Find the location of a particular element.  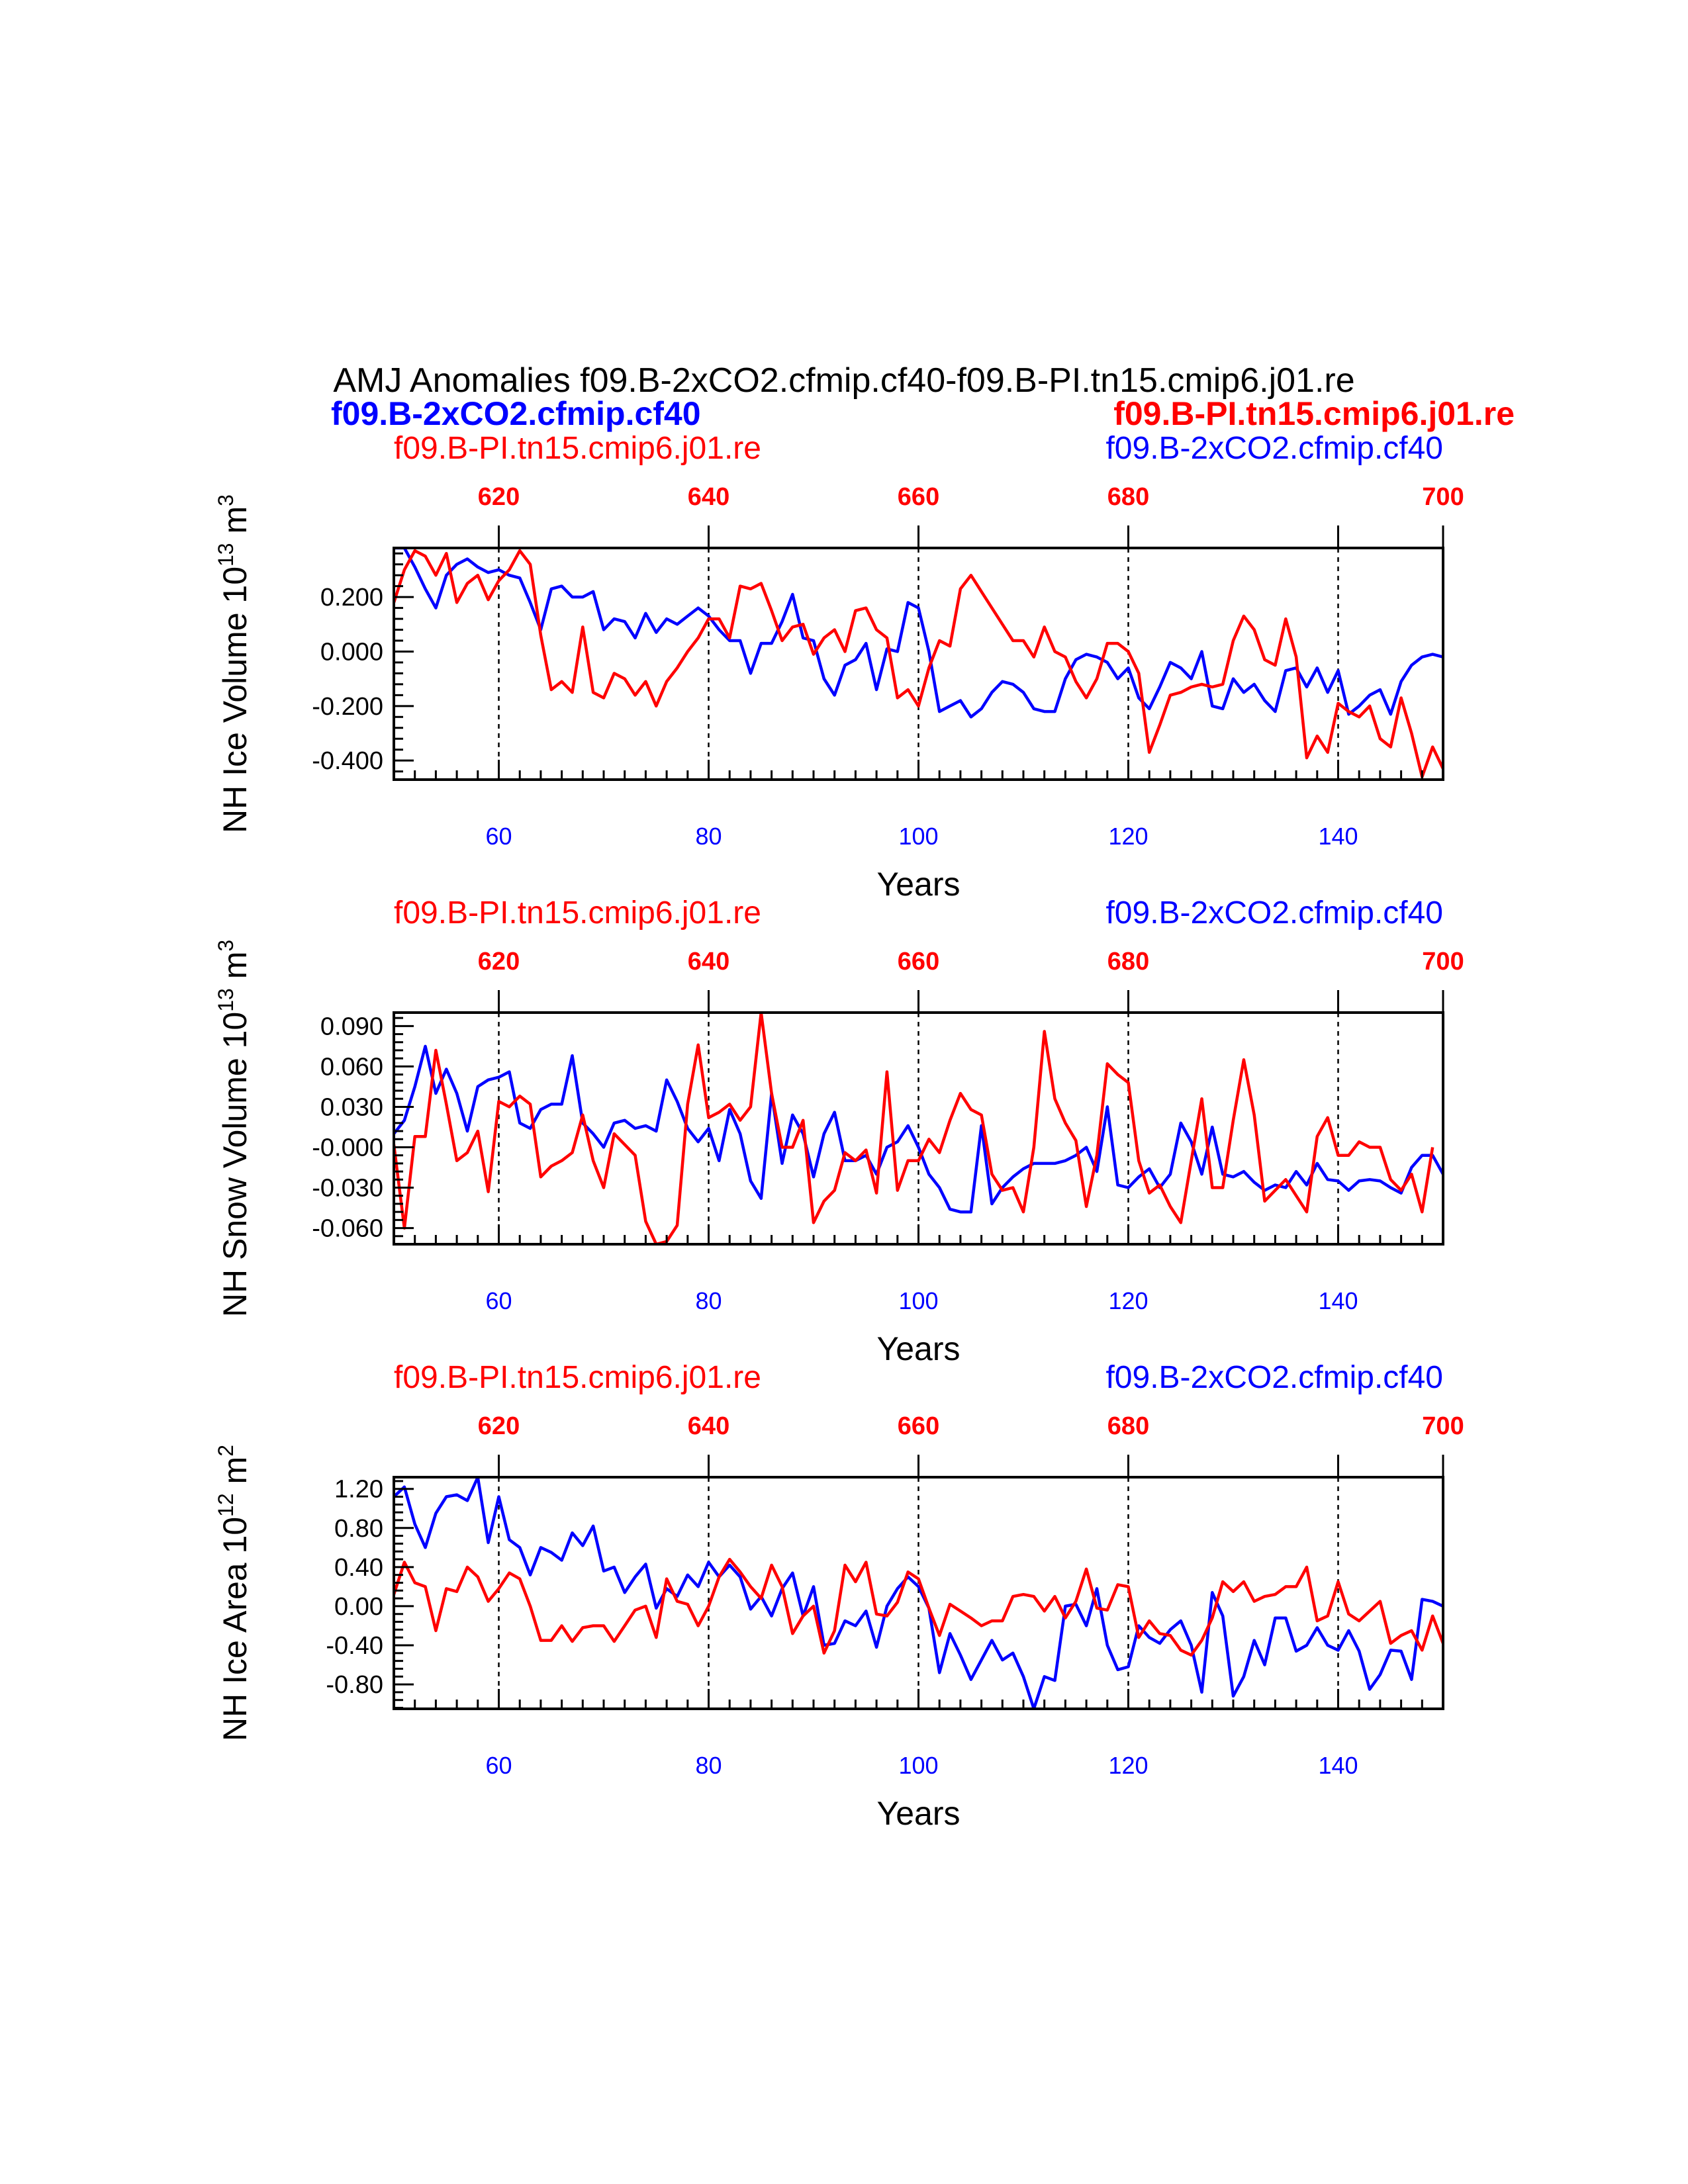

y-axis-title: NH Ice Area 1012 m2 is located at coordinates (234, 1593).